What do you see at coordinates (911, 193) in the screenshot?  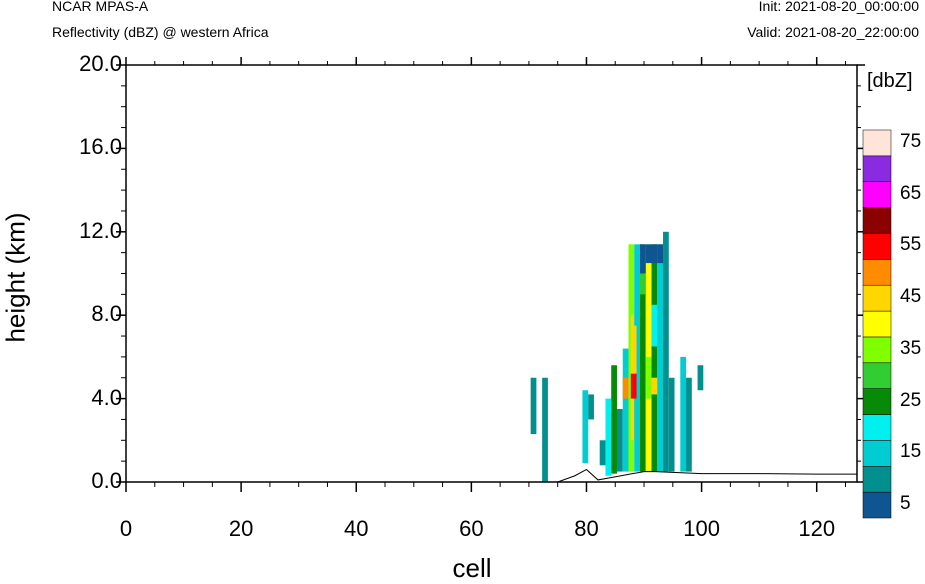 I see `colorbar-label: 65` at bounding box center [911, 193].